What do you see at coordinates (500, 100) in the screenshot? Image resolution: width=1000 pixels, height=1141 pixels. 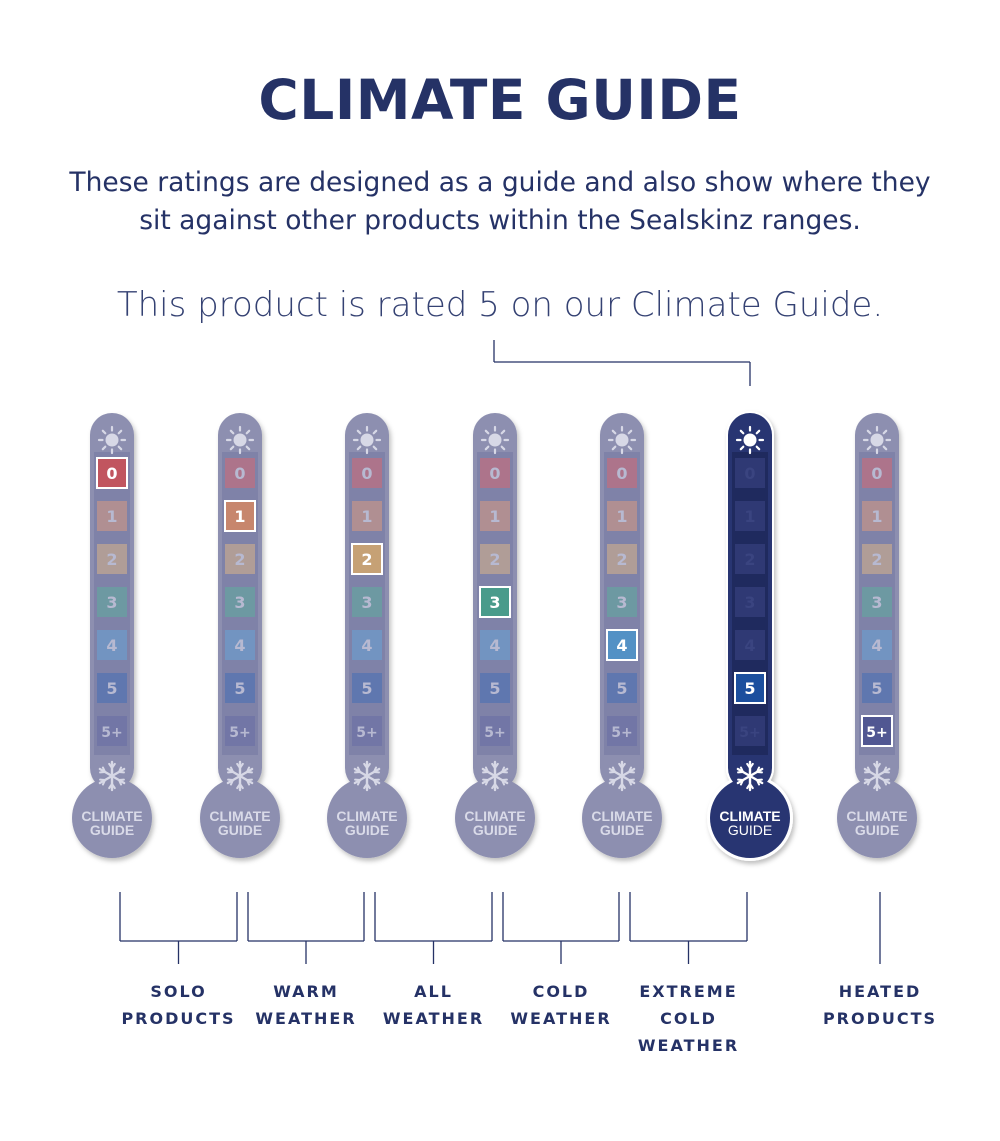 I see `page-title: CLIMATE GUIDE` at bounding box center [500, 100].